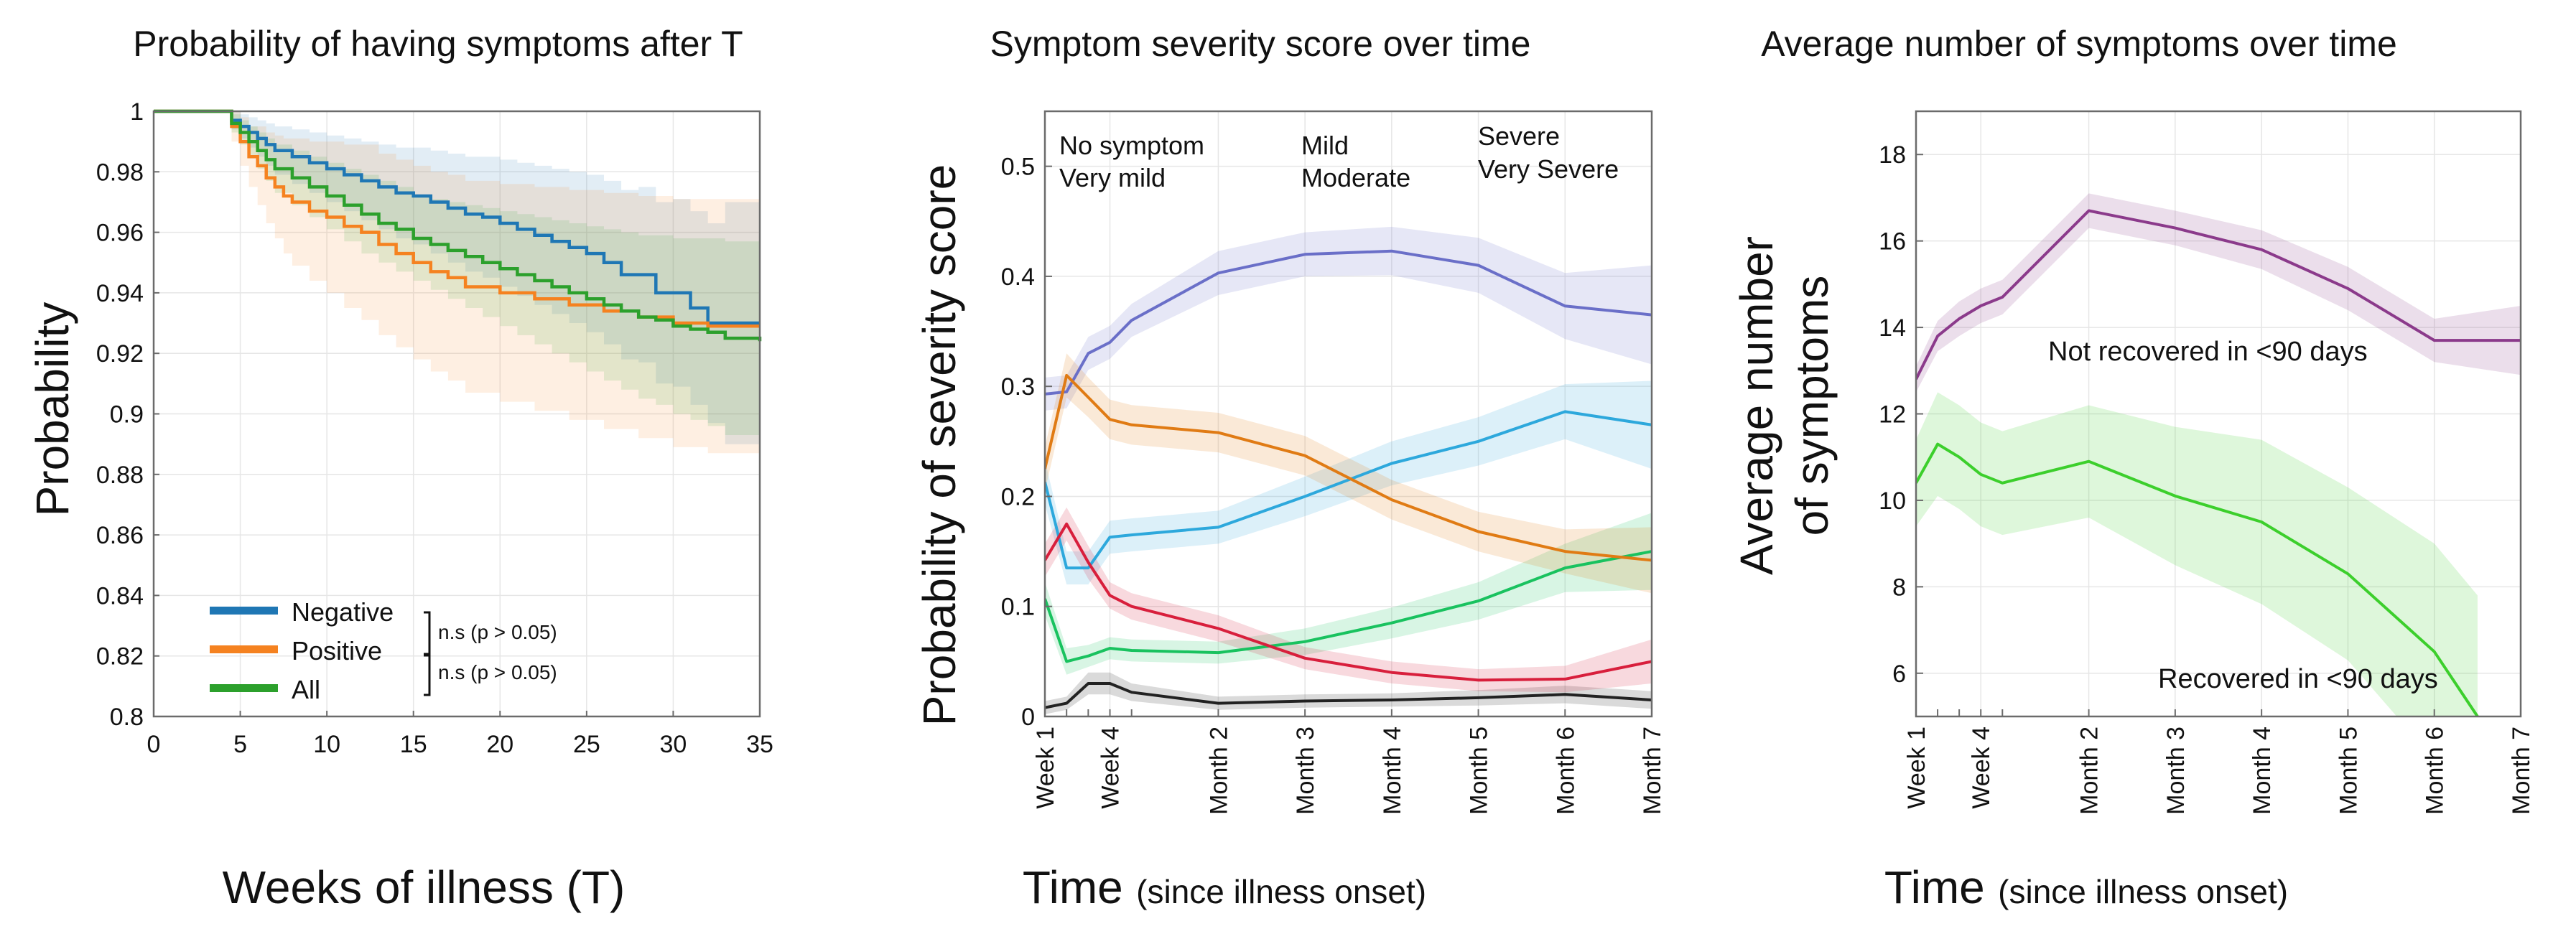  Describe the element at coordinates (1652, 771) in the screenshot. I see `p2-xtick-label: Month 7` at that location.